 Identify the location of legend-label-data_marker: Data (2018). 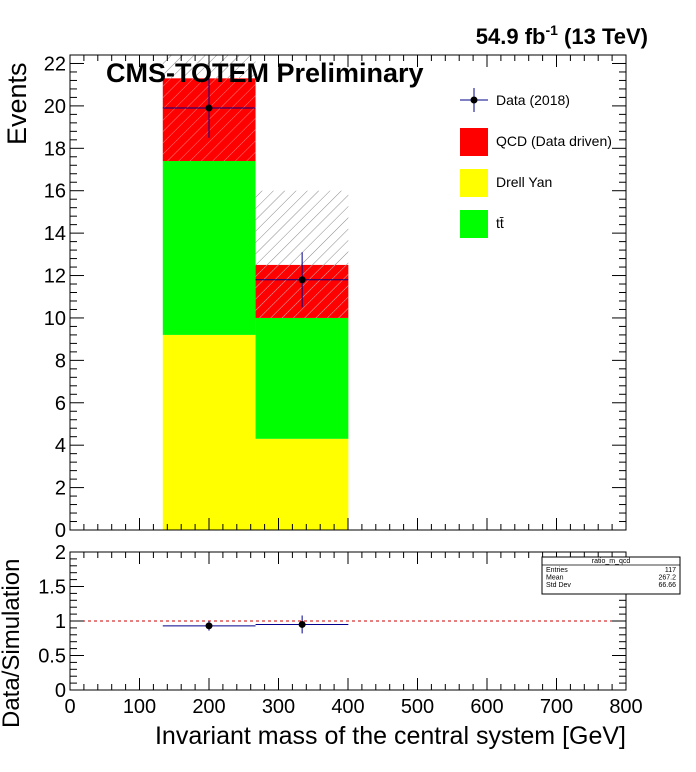
(533, 100).